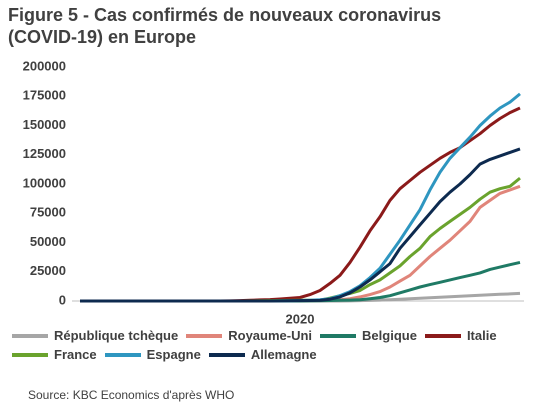 This screenshot has height=417, width=542. I want to click on legend-label: France, so click(75, 354).